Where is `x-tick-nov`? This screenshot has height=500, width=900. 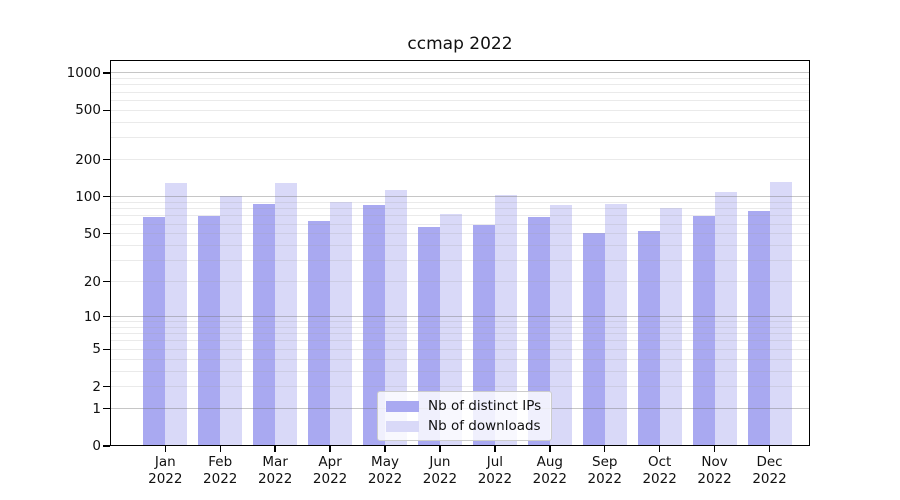
x-tick-nov is located at coordinates (714, 449).